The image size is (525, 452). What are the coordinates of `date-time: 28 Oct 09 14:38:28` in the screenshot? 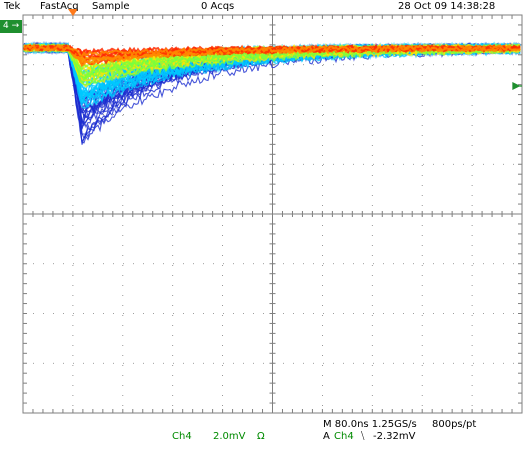 It's located at (447, 6).